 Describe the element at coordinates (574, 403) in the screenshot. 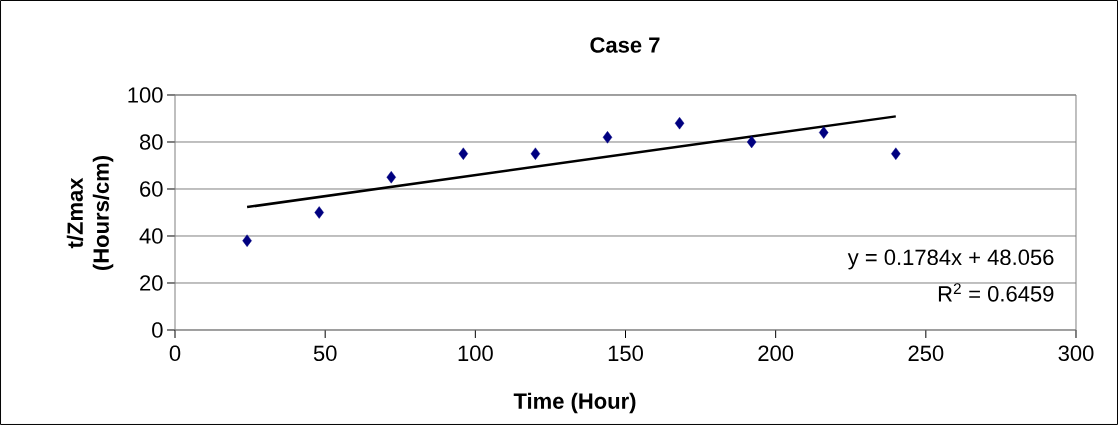

I see `x-axis-title: Time (Hour)` at that location.